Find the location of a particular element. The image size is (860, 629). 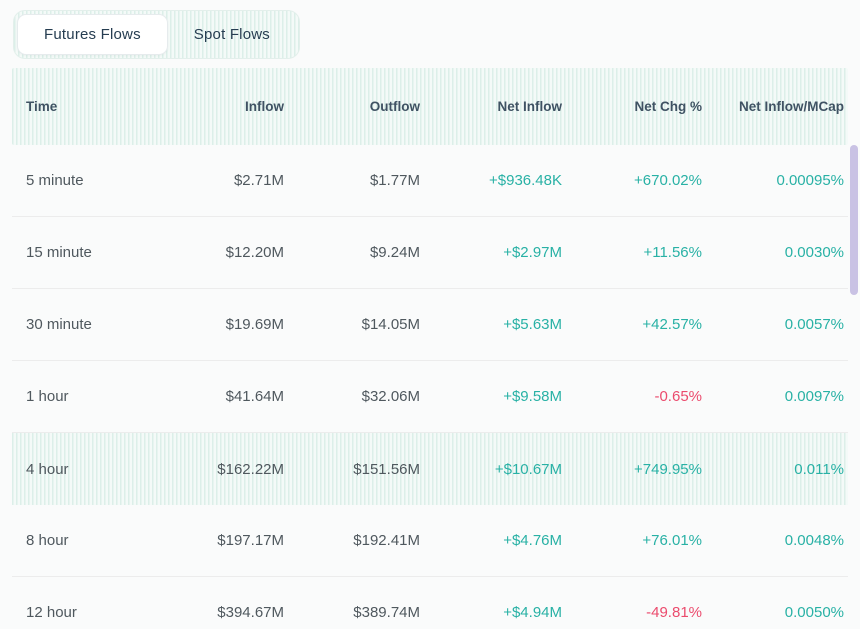

cell-outflow: $32.06M is located at coordinates (390, 396).